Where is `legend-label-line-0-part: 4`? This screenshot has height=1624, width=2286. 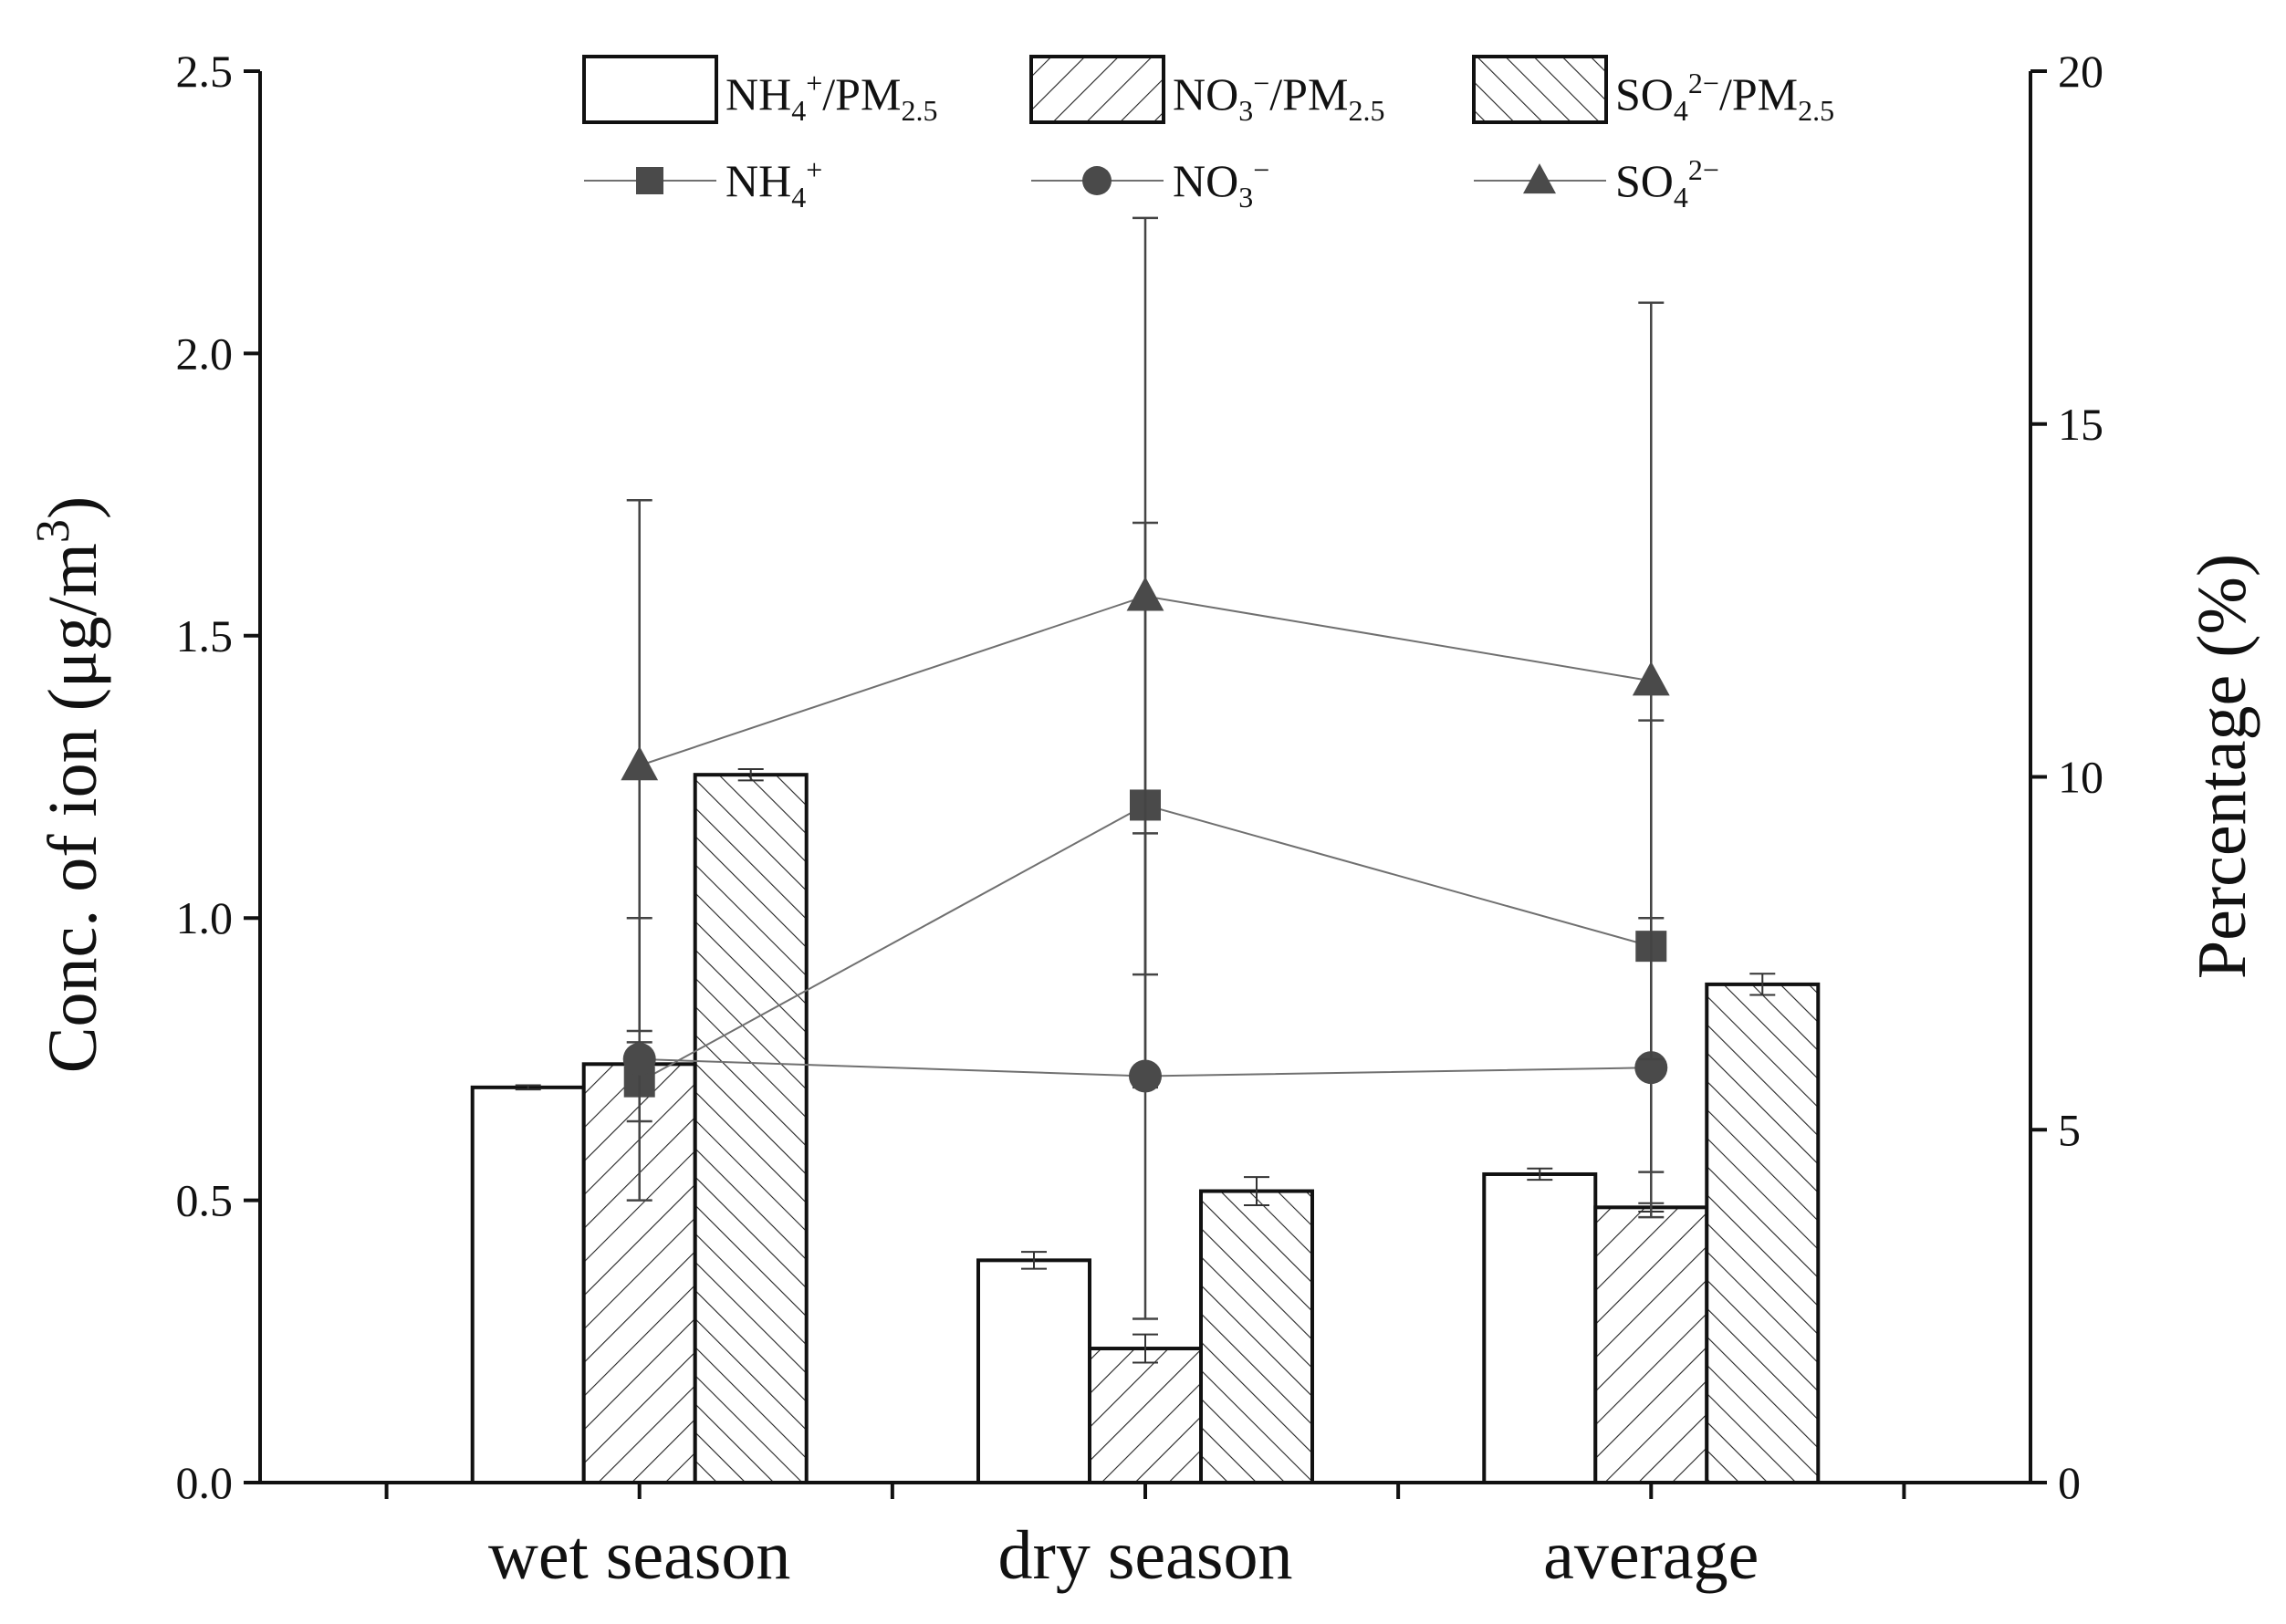
legend-label-line-0-part: 4 is located at coordinates (798, 197).